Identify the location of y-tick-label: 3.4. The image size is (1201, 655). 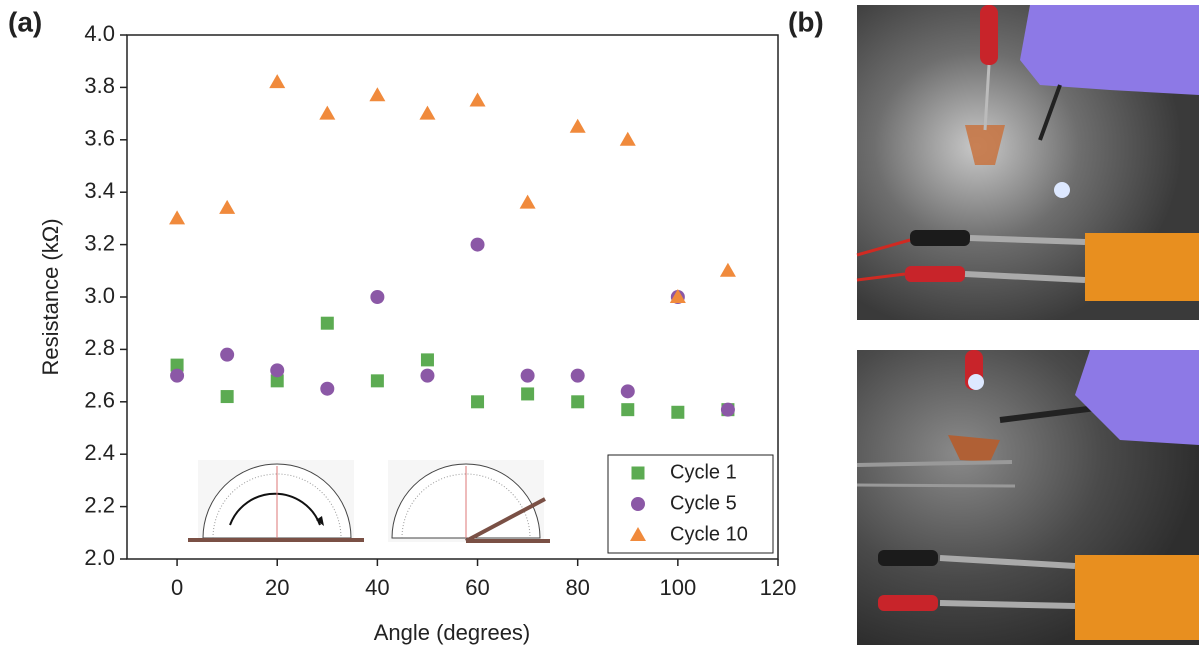
(99, 190).